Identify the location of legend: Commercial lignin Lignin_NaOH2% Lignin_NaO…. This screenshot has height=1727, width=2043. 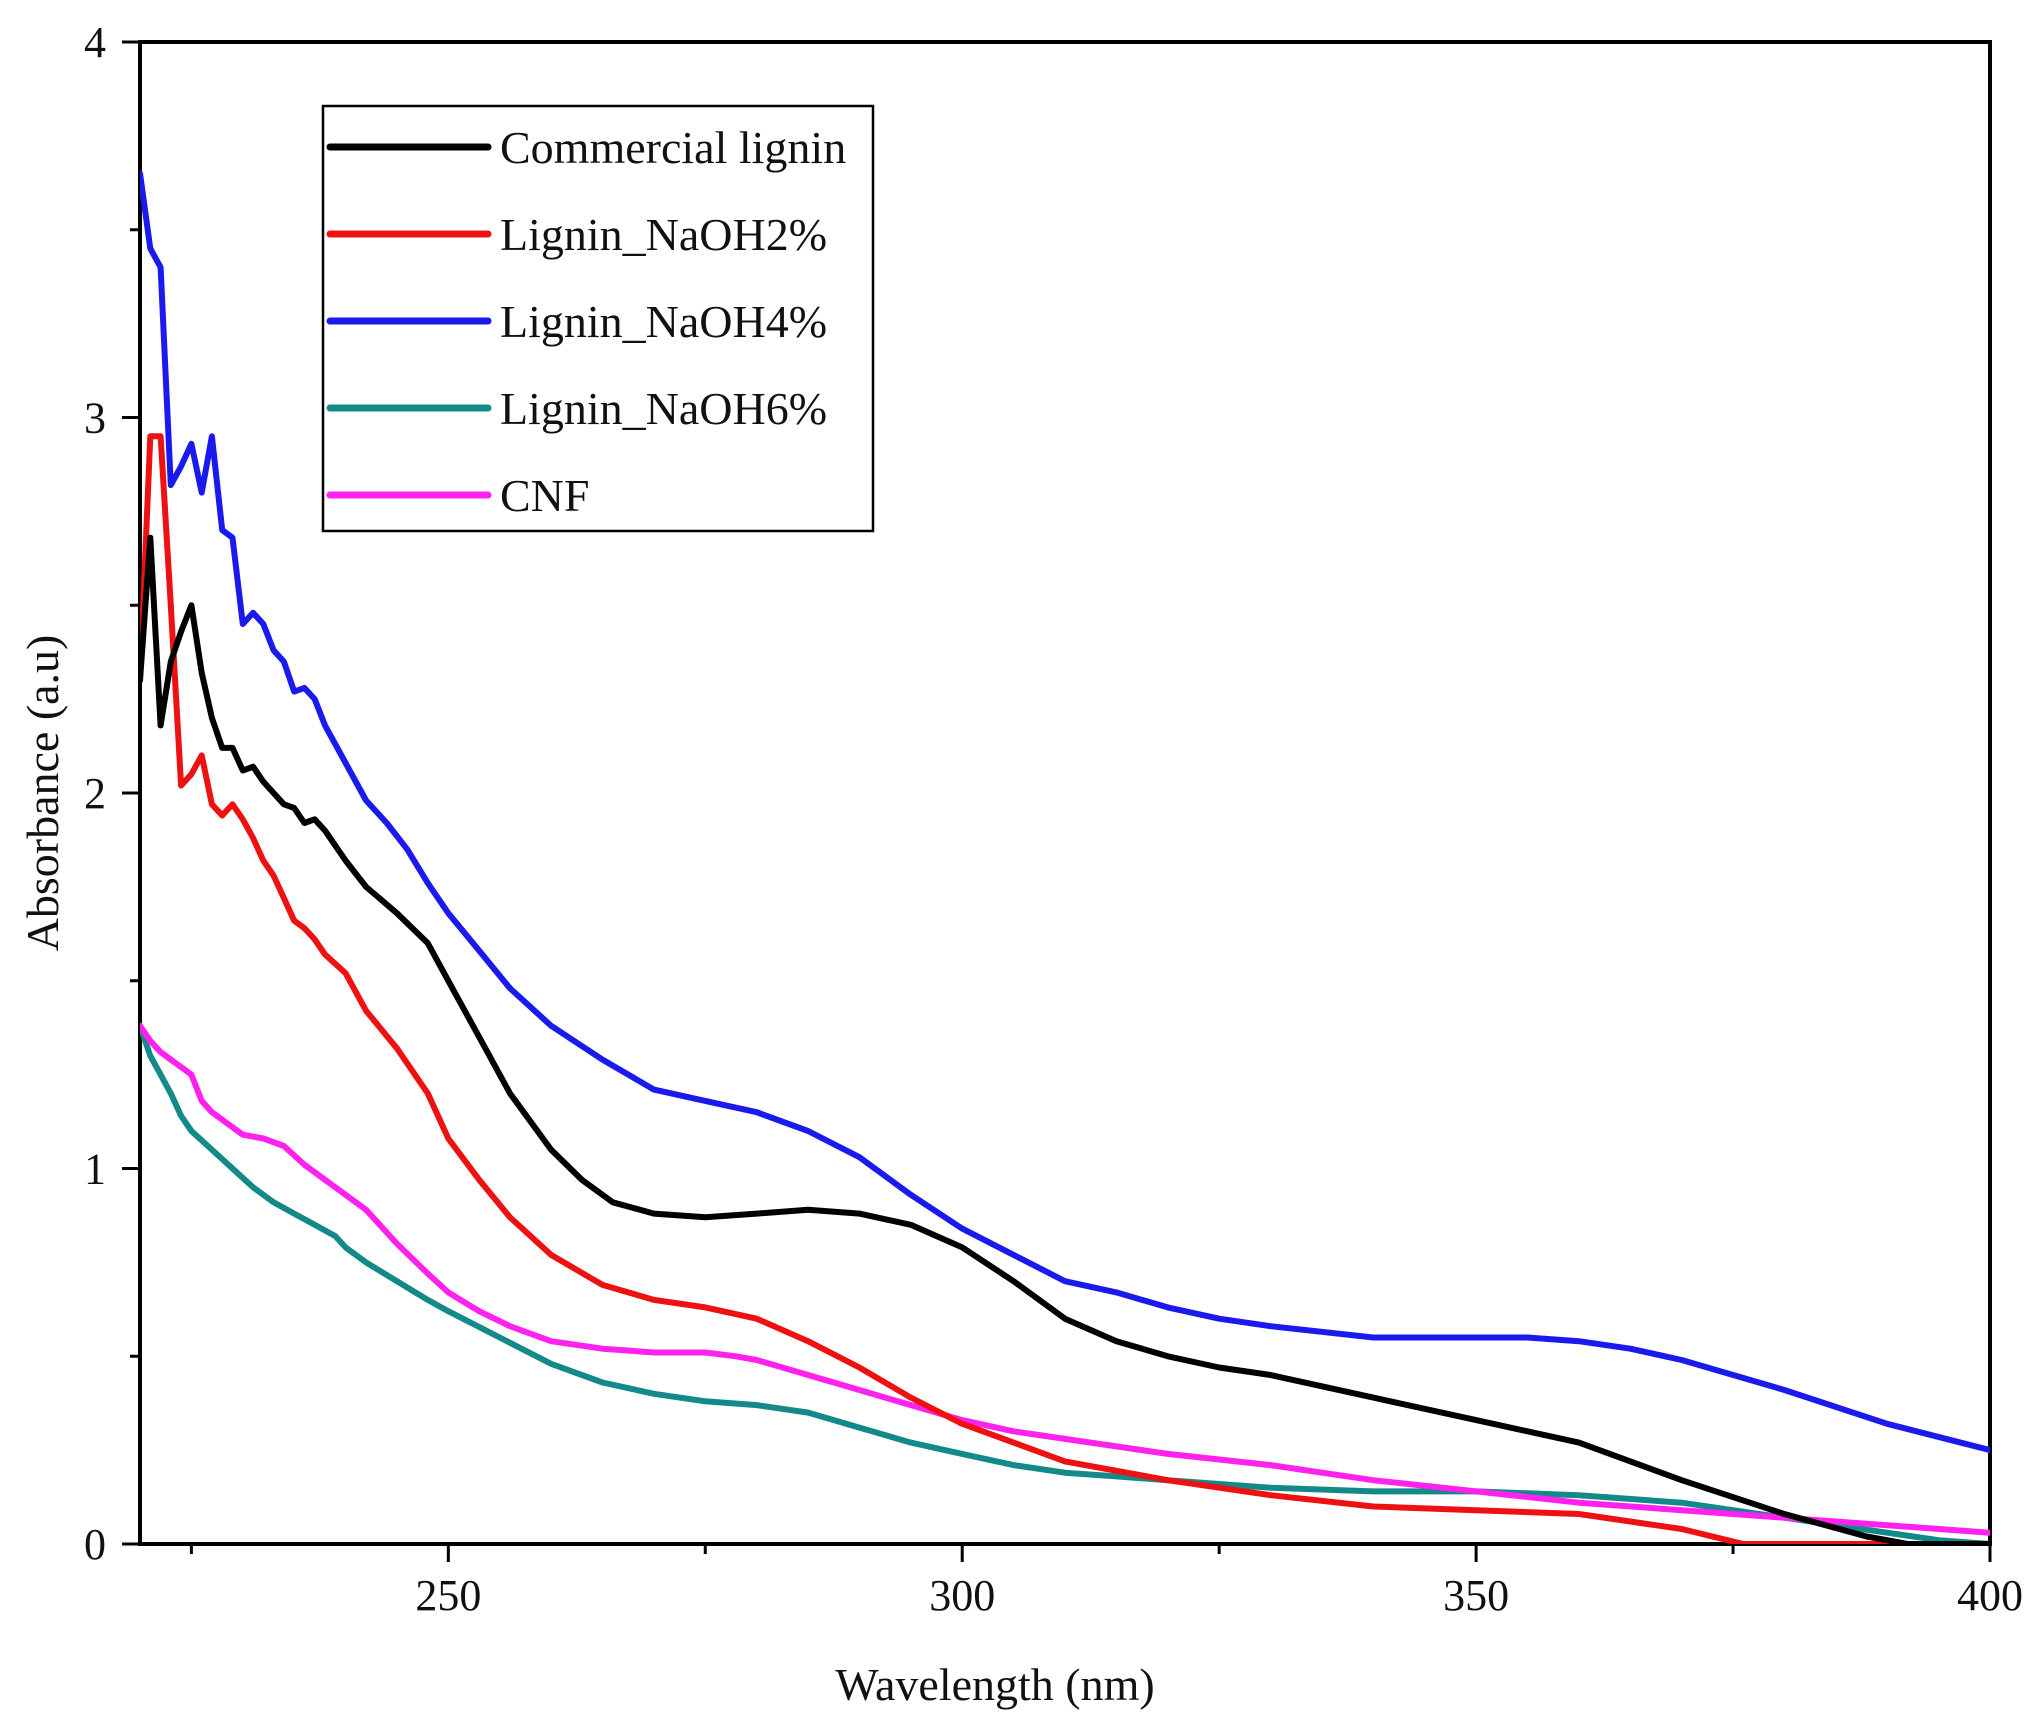
(598, 318).